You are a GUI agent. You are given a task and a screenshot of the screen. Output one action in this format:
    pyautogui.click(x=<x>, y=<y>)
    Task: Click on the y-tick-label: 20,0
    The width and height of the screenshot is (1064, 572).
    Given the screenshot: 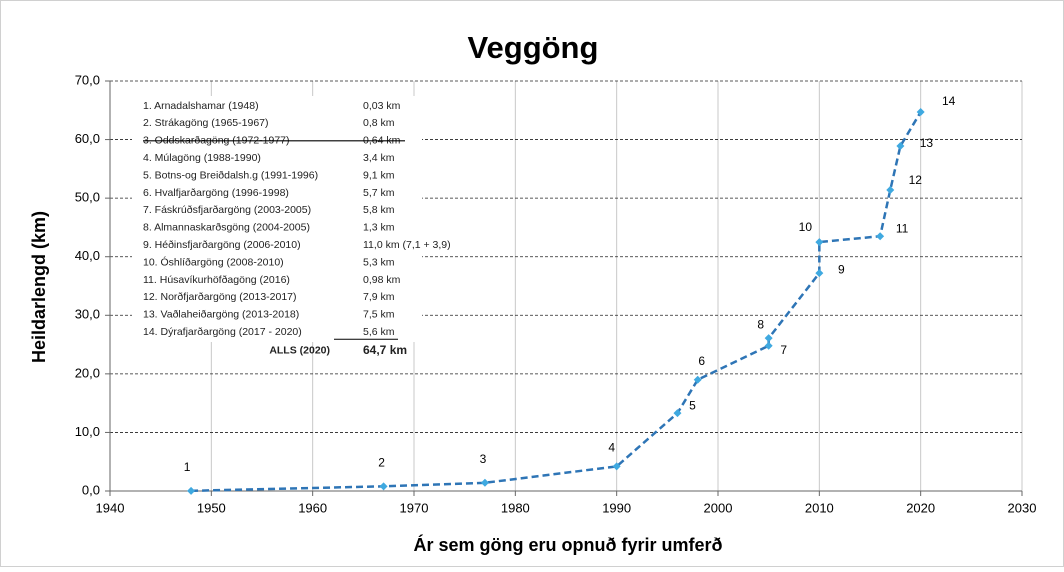 What is the action you would take?
    pyautogui.click(x=87, y=372)
    